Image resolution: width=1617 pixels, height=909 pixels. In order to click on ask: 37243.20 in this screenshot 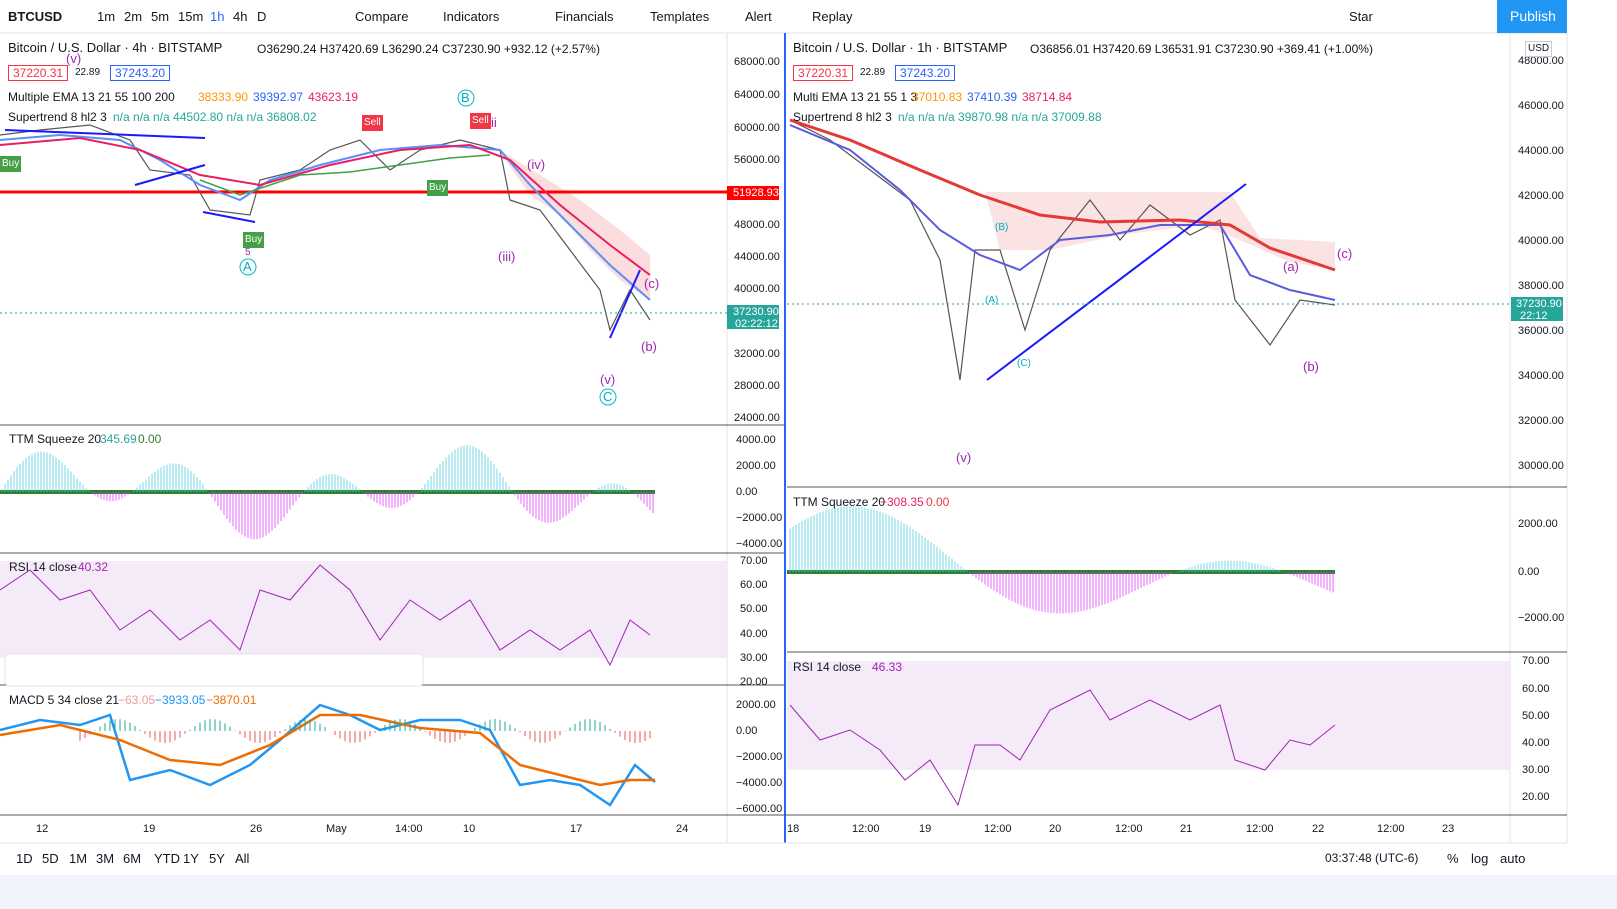, I will do `click(140, 73)`.